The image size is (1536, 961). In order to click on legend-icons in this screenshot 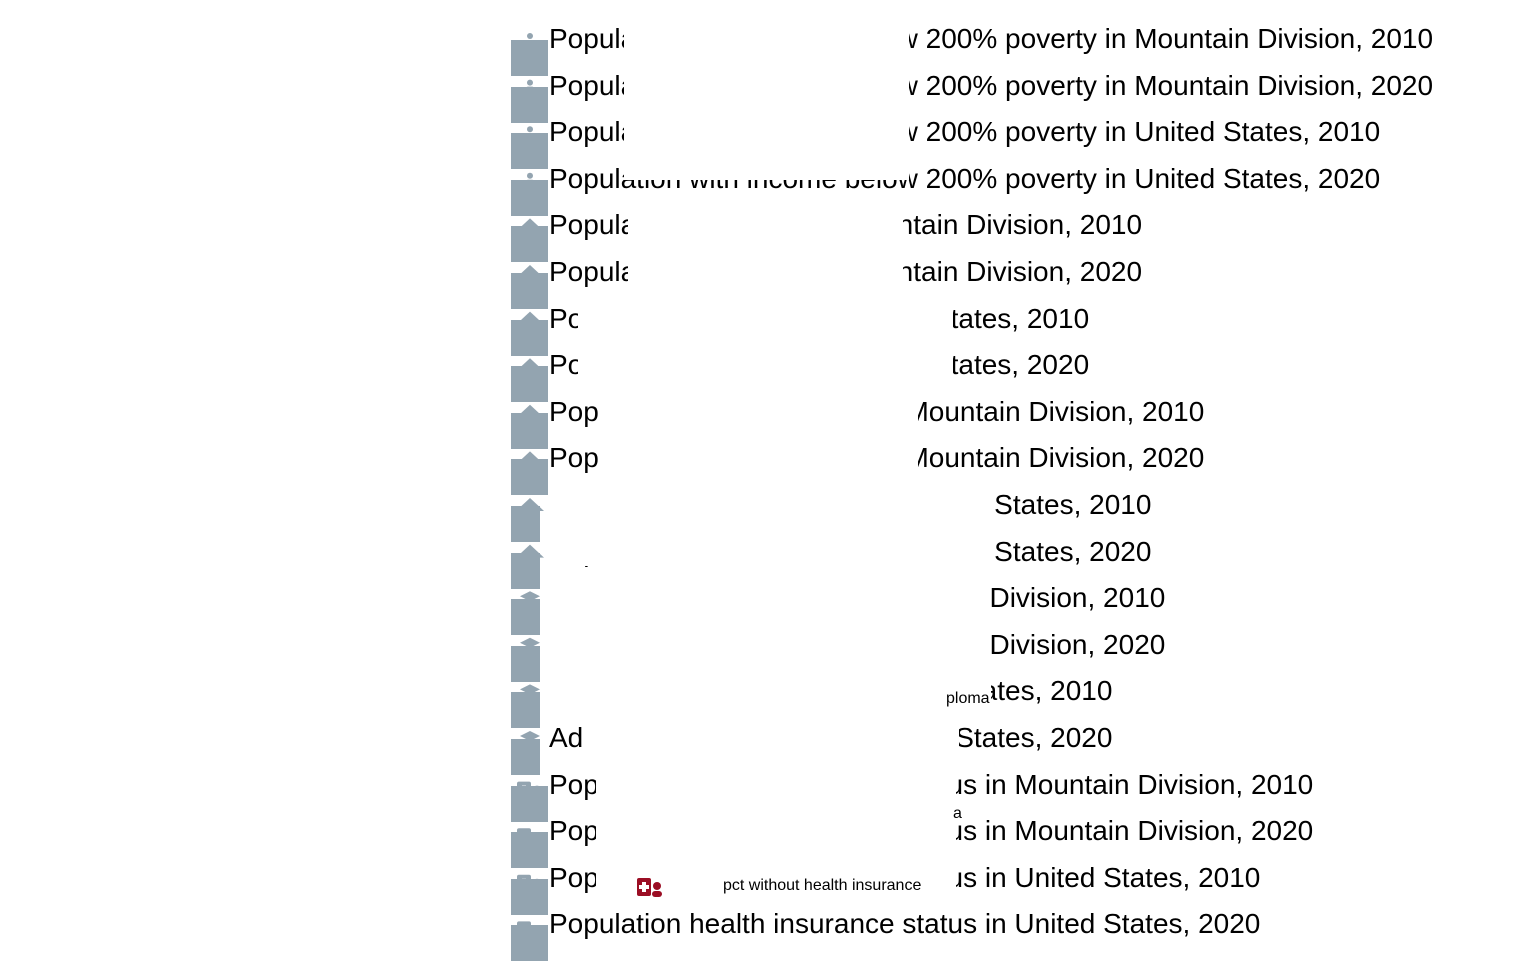, I will do `click(649, 887)`.